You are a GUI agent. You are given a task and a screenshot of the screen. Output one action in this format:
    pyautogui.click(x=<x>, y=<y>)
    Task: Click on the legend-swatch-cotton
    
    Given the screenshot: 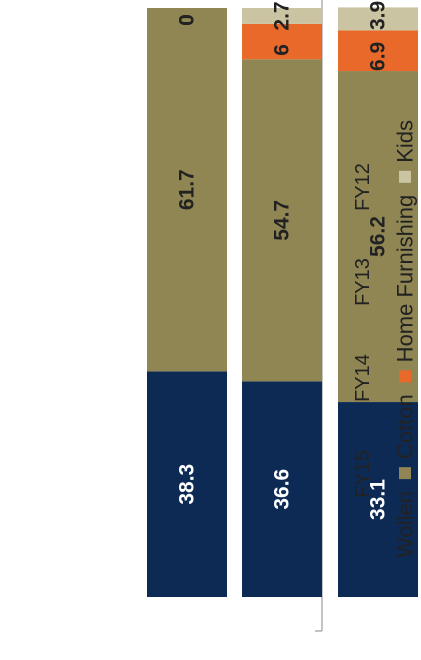 What is the action you would take?
    pyautogui.click(x=405, y=473)
    